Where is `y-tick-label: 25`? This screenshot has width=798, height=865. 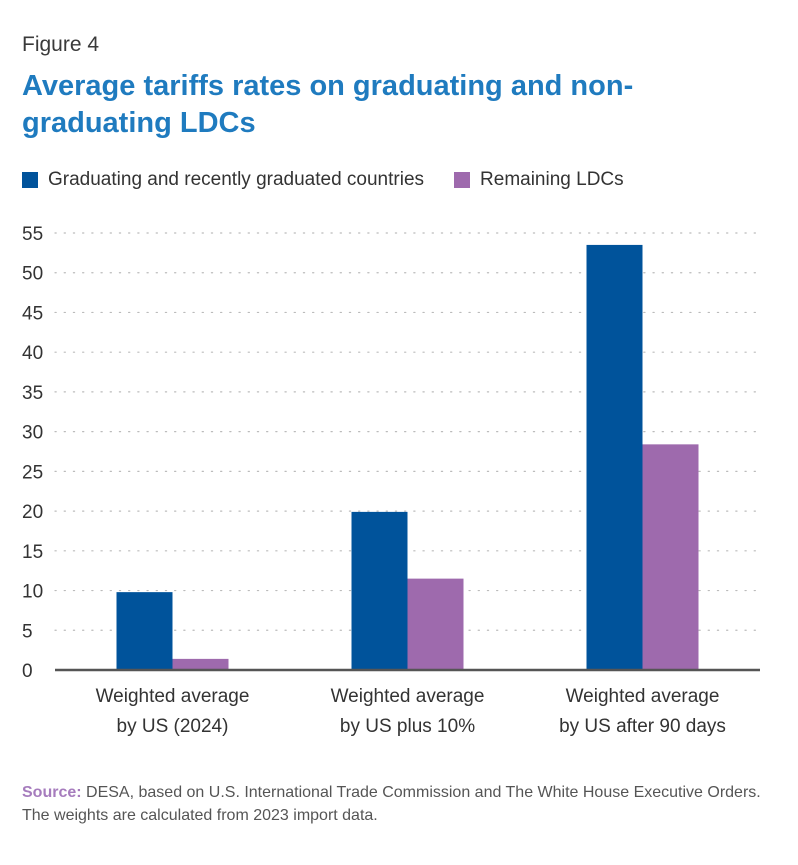 y-tick-label: 25 is located at coordinates (32, 472).